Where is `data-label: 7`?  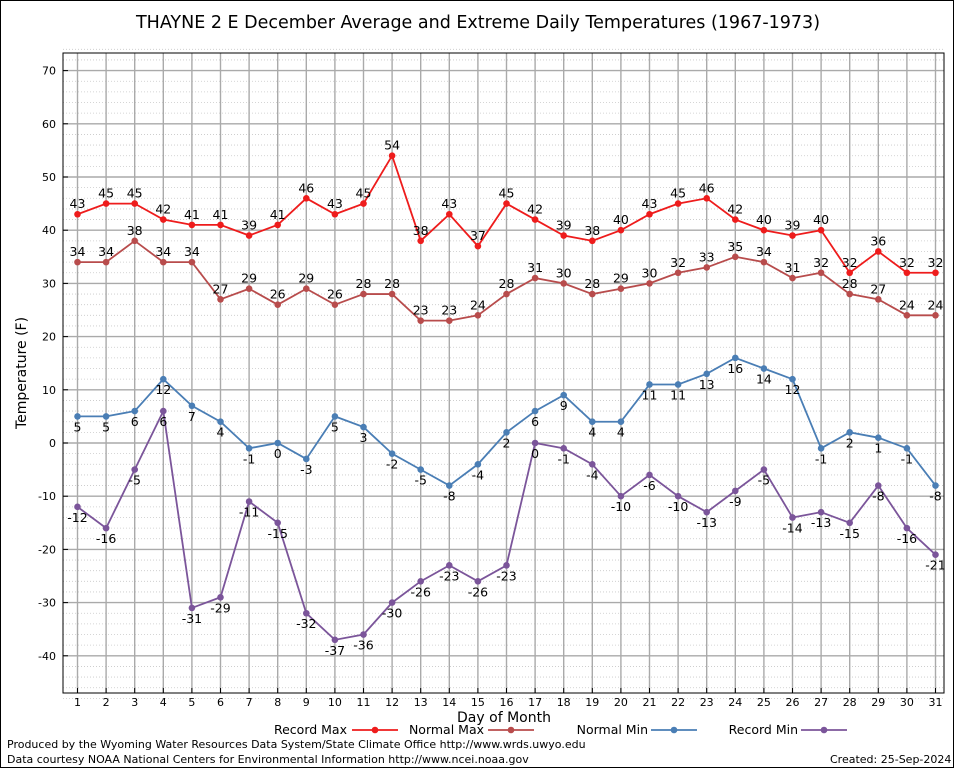
data-label: 7 is located at coordinates (192, 416).